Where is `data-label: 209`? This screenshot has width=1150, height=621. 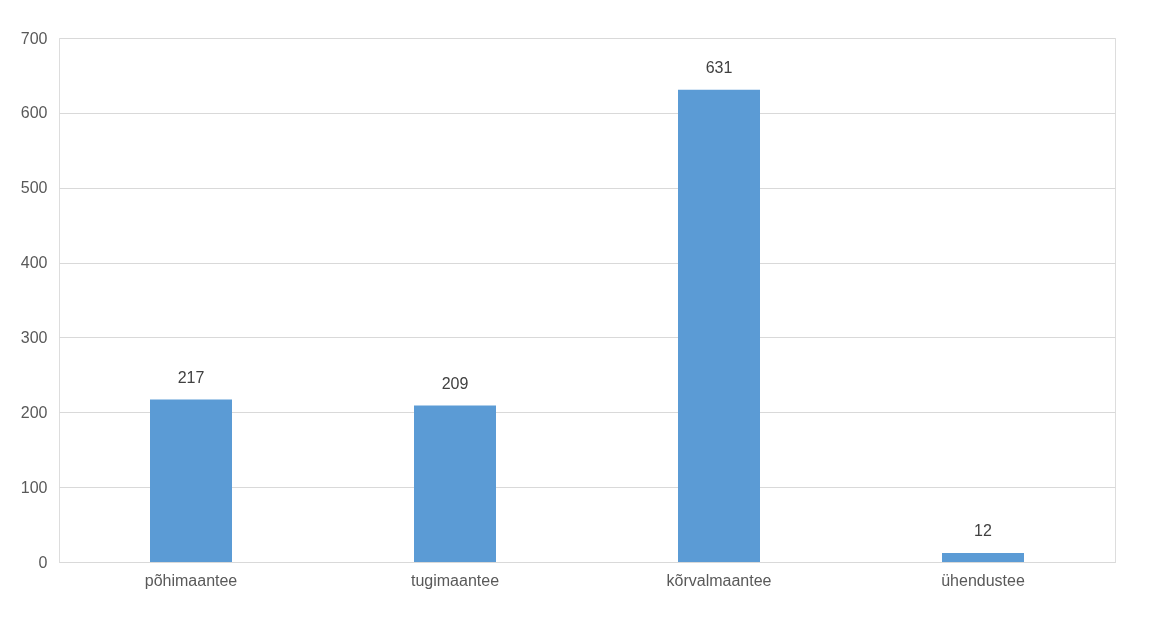 data-label: 209 is located at coordinates (455, 383).